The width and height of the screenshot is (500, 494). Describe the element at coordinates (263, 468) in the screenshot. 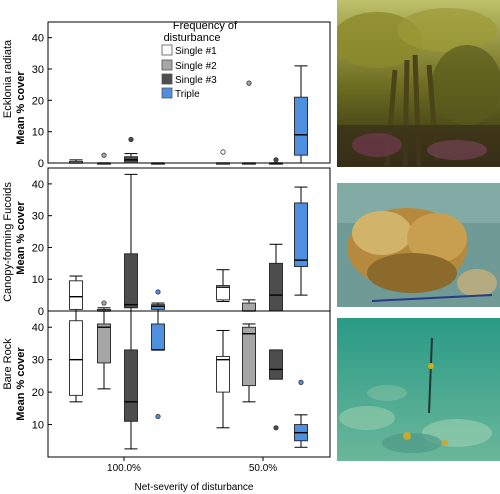

I see `x-tick-label-50: 50.0%` at that location.